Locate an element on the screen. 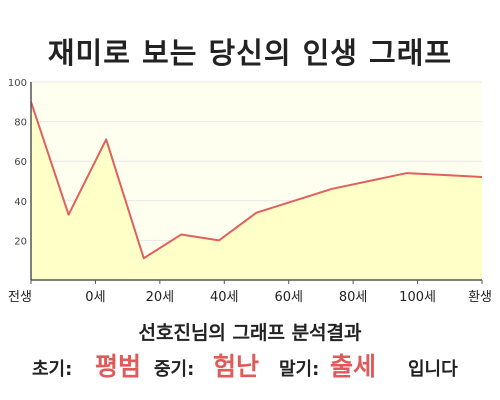 The image size is (500, 400). x-axis-ticks: 전생 0세 20세 40세 60세 80세 100세 환생 is located at coordinates (250, 292).